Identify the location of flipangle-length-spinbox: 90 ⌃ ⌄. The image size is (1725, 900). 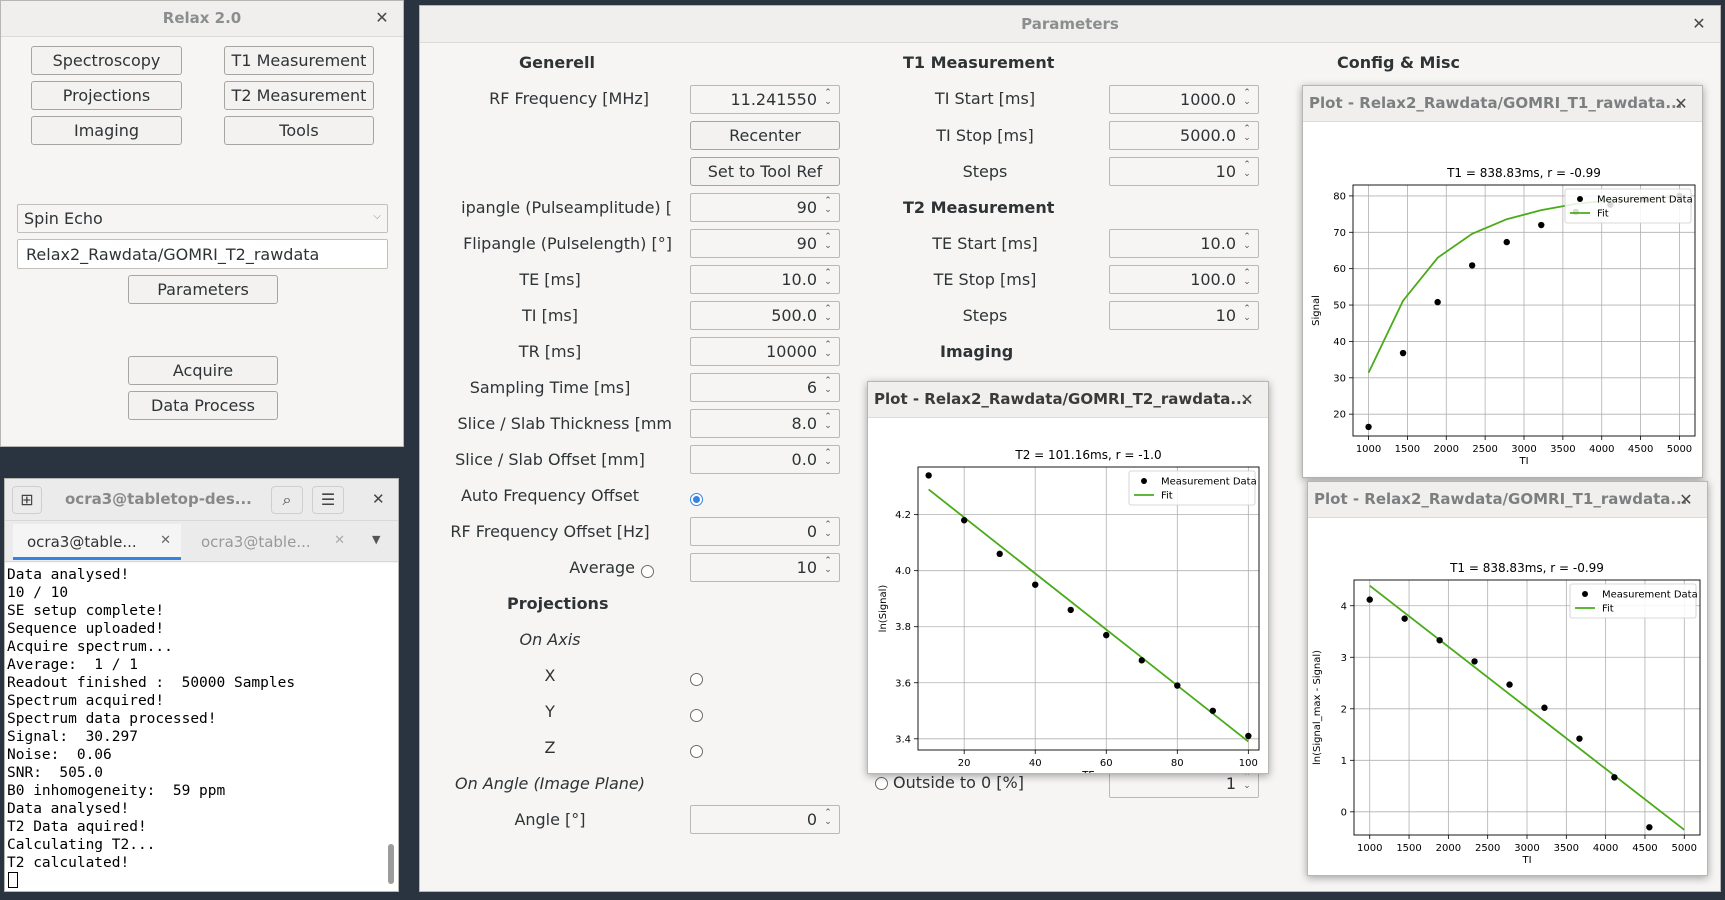
(765, 243).